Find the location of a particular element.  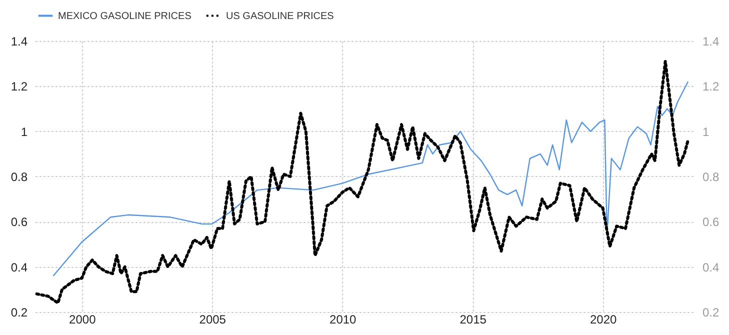

x-tick-label: 2000 is located at coordinates (82, 319).